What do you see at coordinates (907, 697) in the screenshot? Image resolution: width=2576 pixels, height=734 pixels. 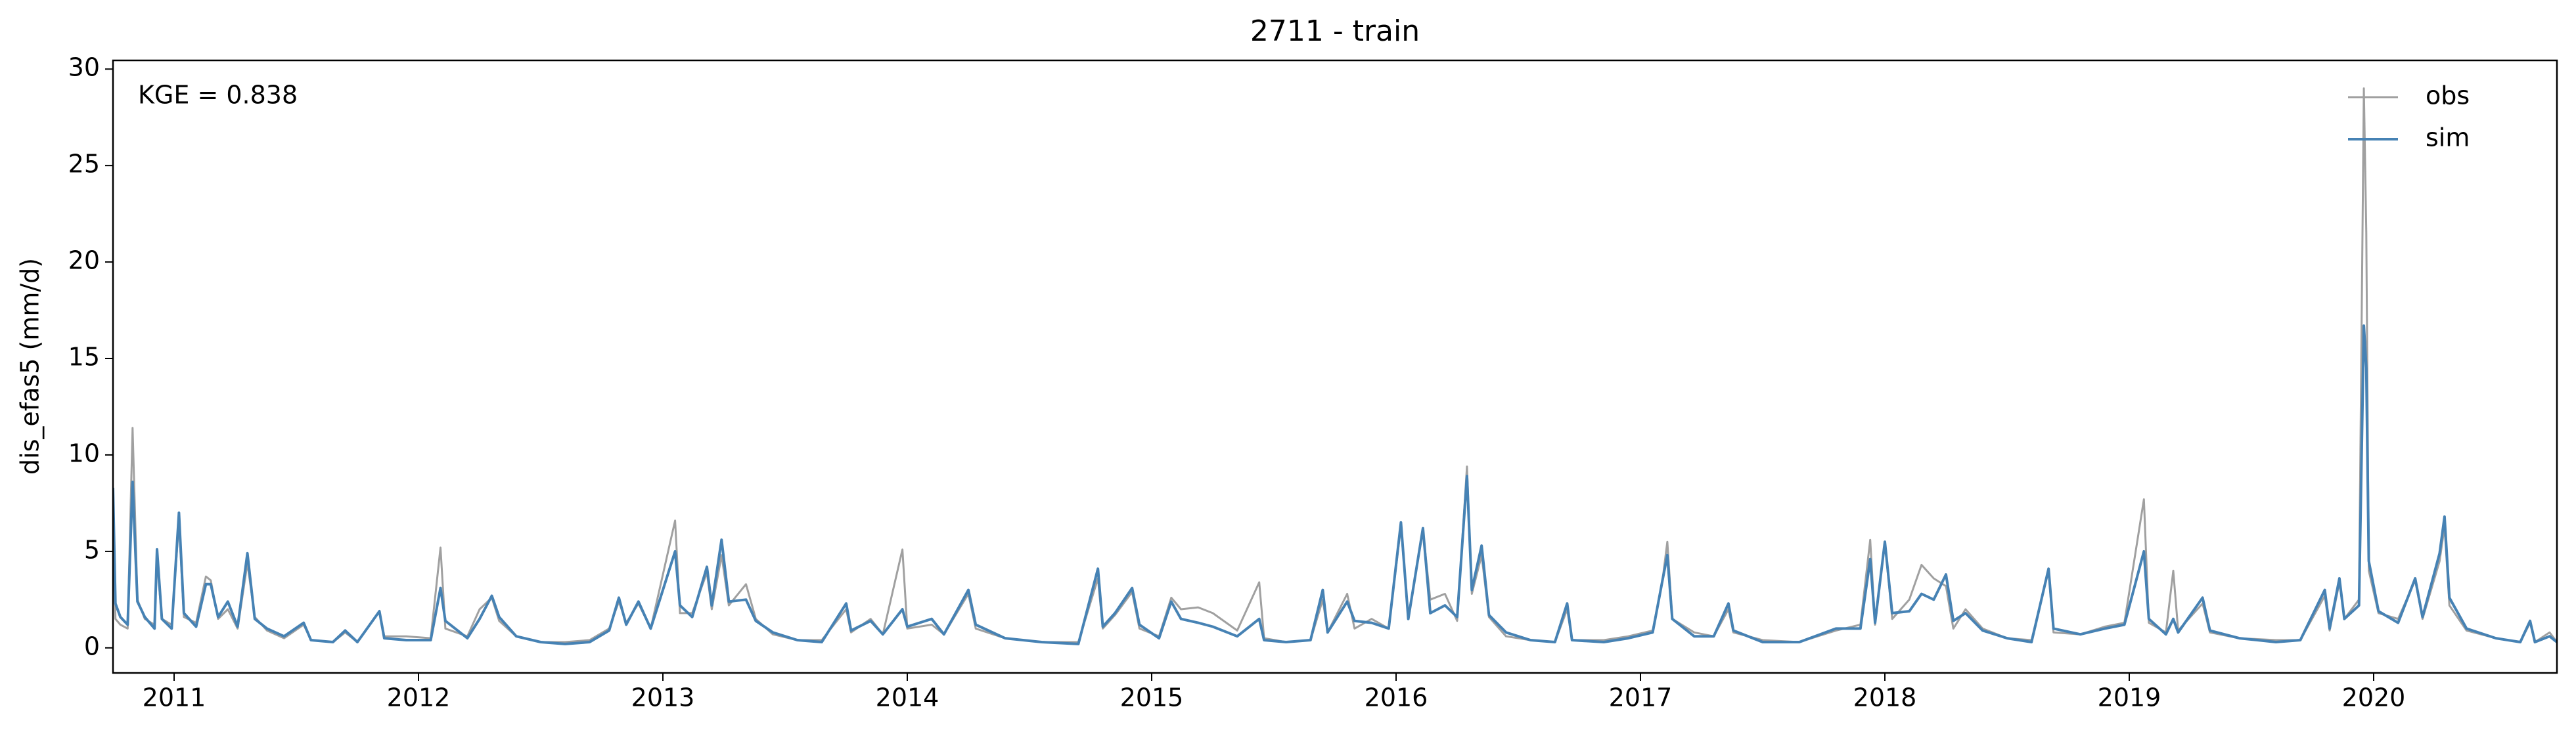 I see `x-tick-label: 2014` at bounding box center [907, 697].